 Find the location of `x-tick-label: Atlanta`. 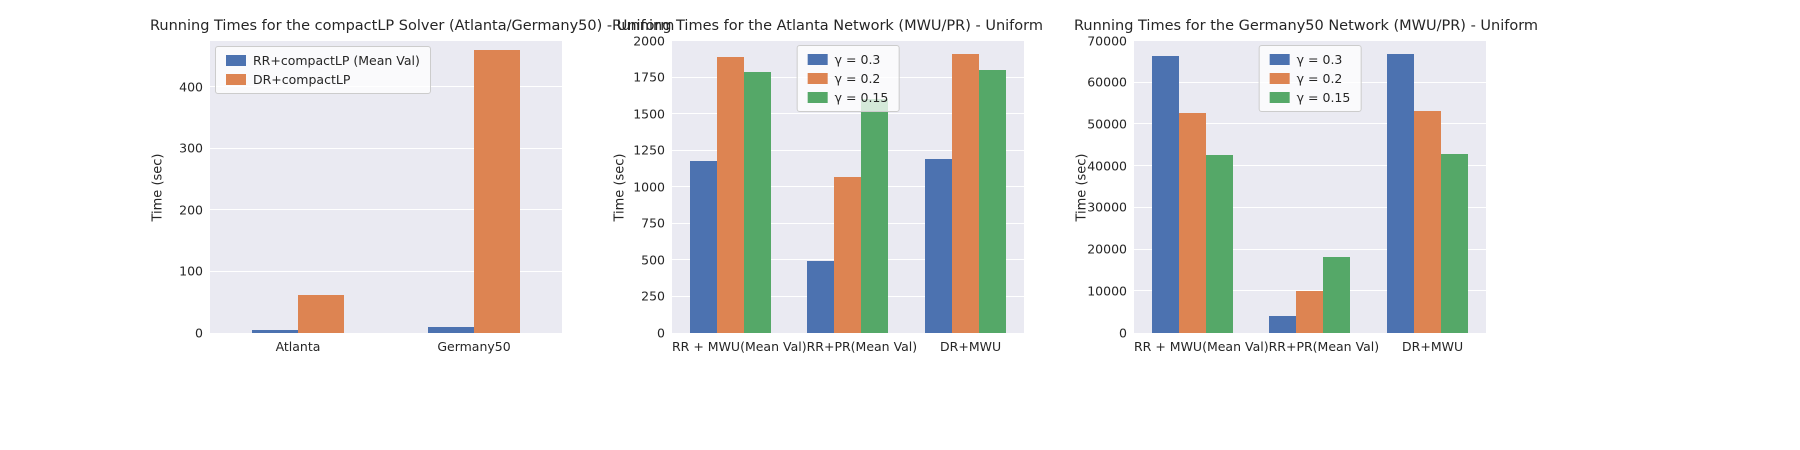

x-tick-label: Atlanta is located at coordinates (298, 346).